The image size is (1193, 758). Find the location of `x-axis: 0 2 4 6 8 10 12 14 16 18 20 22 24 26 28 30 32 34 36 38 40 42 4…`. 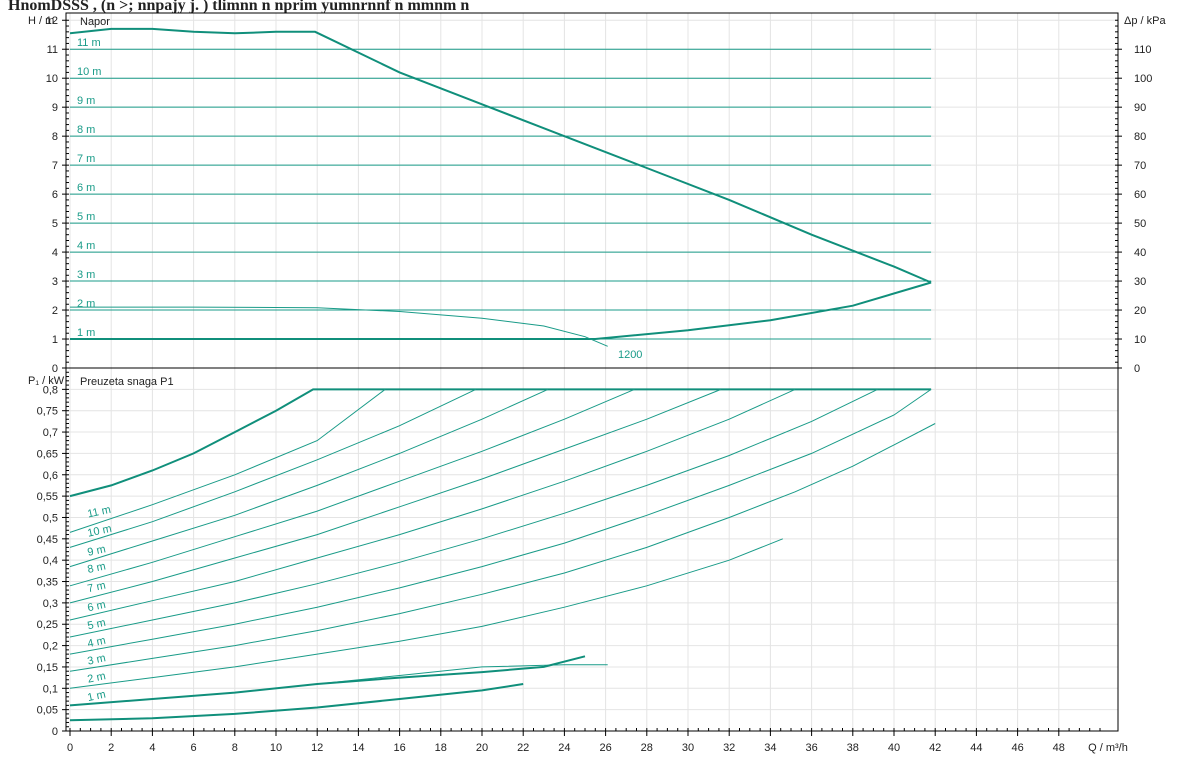

x-axis: 0 2 4 6 8 10 12 14 16 18 20 22 24 26 28 30 32 34 36 38 40 42 4… is located at coordinates (597, 741).